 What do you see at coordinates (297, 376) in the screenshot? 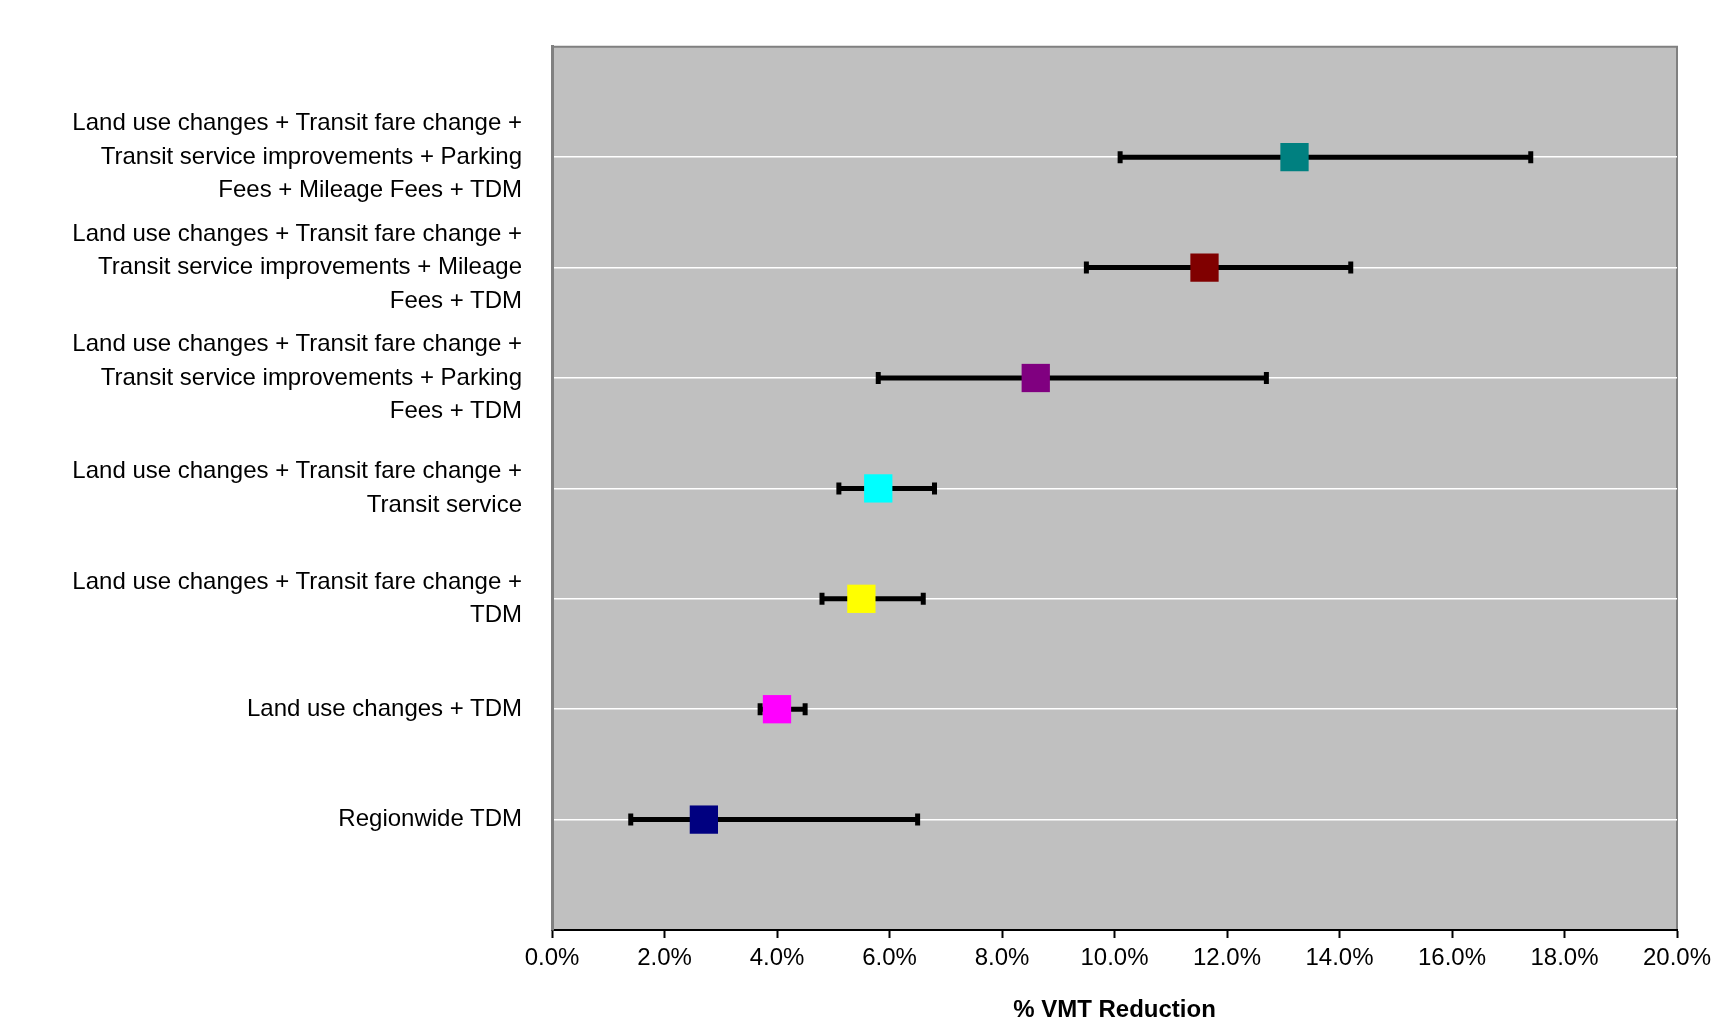
I see `y-tick-label: Land use changes + Transit fare change + Transit service improvements + Parking Fees + TDM` at bounding box center [297, 376].